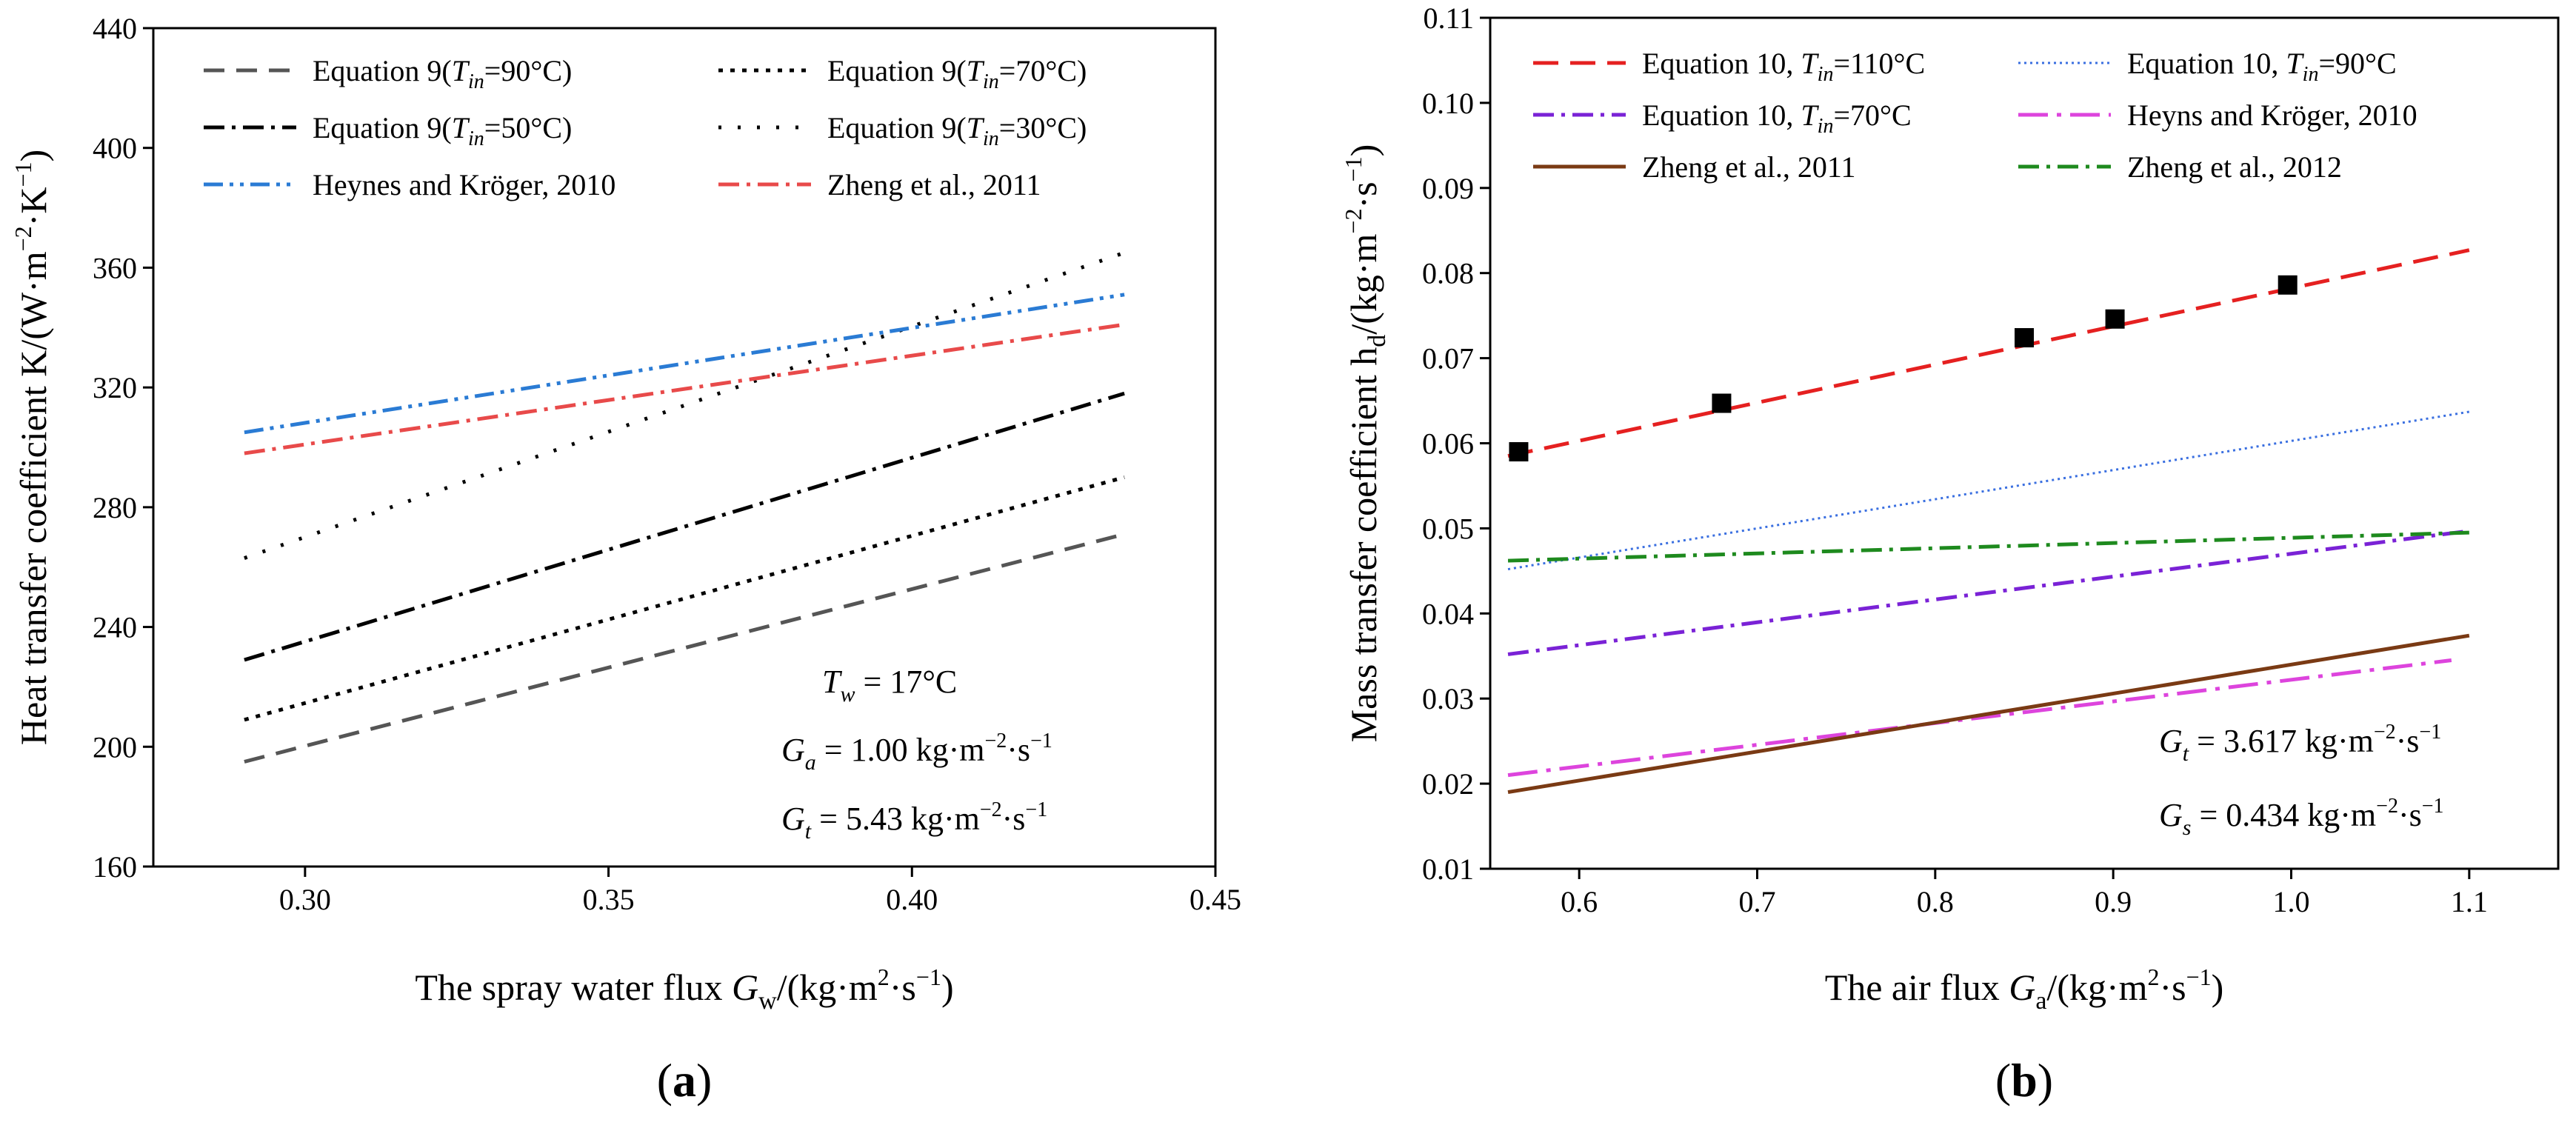 This screenshot has width=2576, height=1125. Describe the element at coordinates (2113, 901) in the screenshot. I see `x-tick-label: 0.9` at that location.